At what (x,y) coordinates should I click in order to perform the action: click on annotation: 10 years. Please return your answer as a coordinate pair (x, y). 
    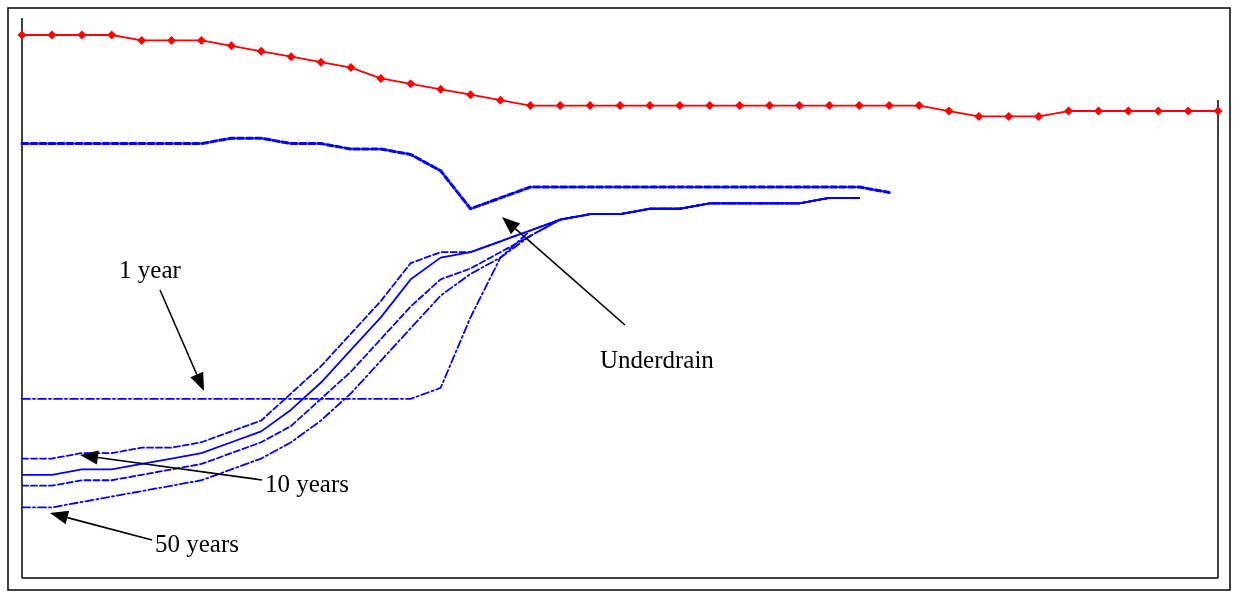
    Looking at the image, I should click on (307, 483).